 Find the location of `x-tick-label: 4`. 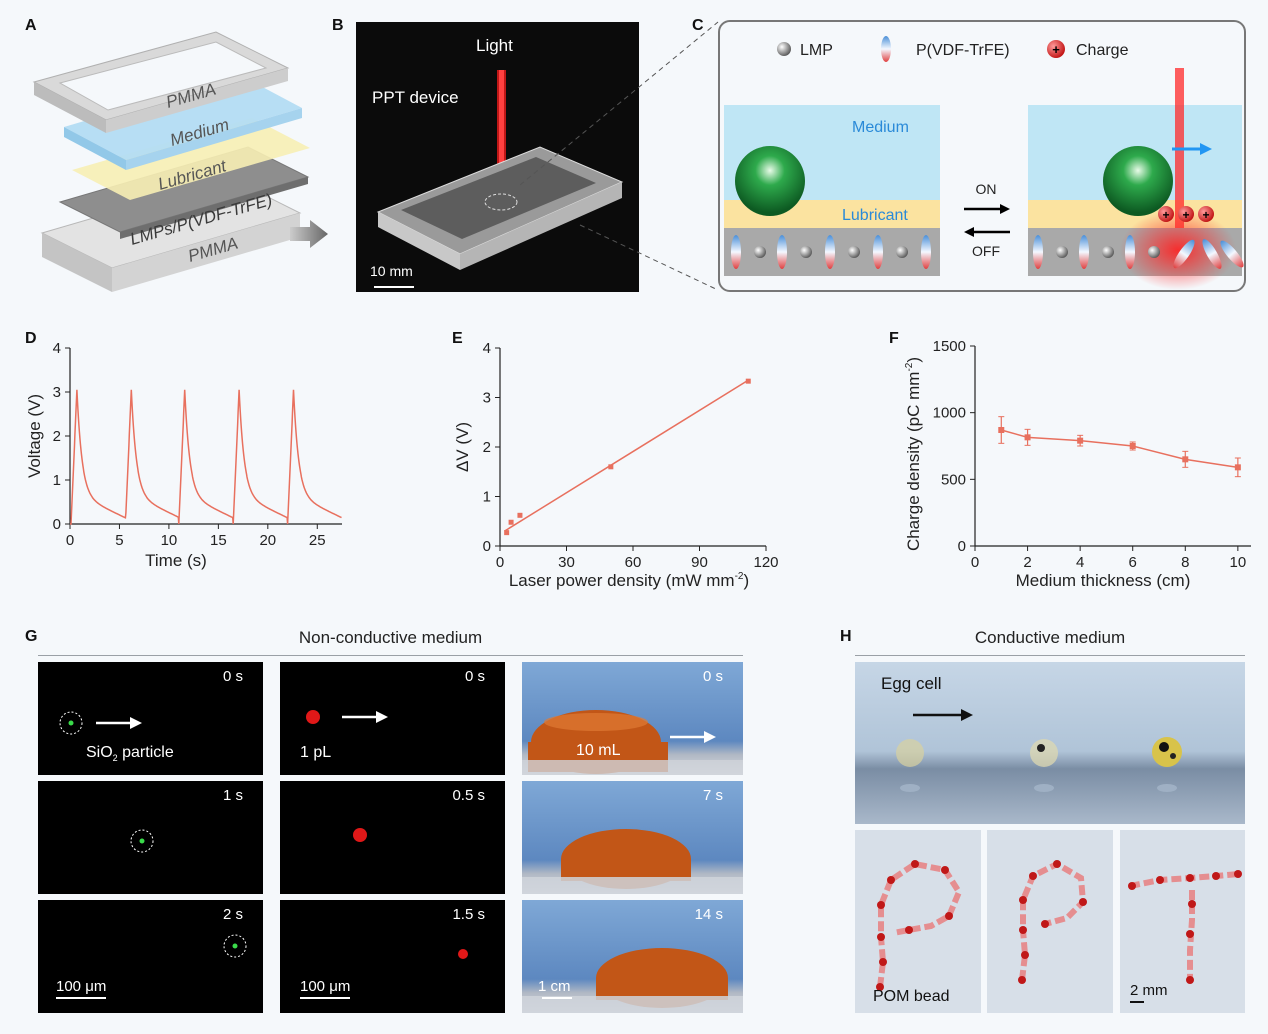

x-tick-label: 4 is located at coordinates (1080, 562).